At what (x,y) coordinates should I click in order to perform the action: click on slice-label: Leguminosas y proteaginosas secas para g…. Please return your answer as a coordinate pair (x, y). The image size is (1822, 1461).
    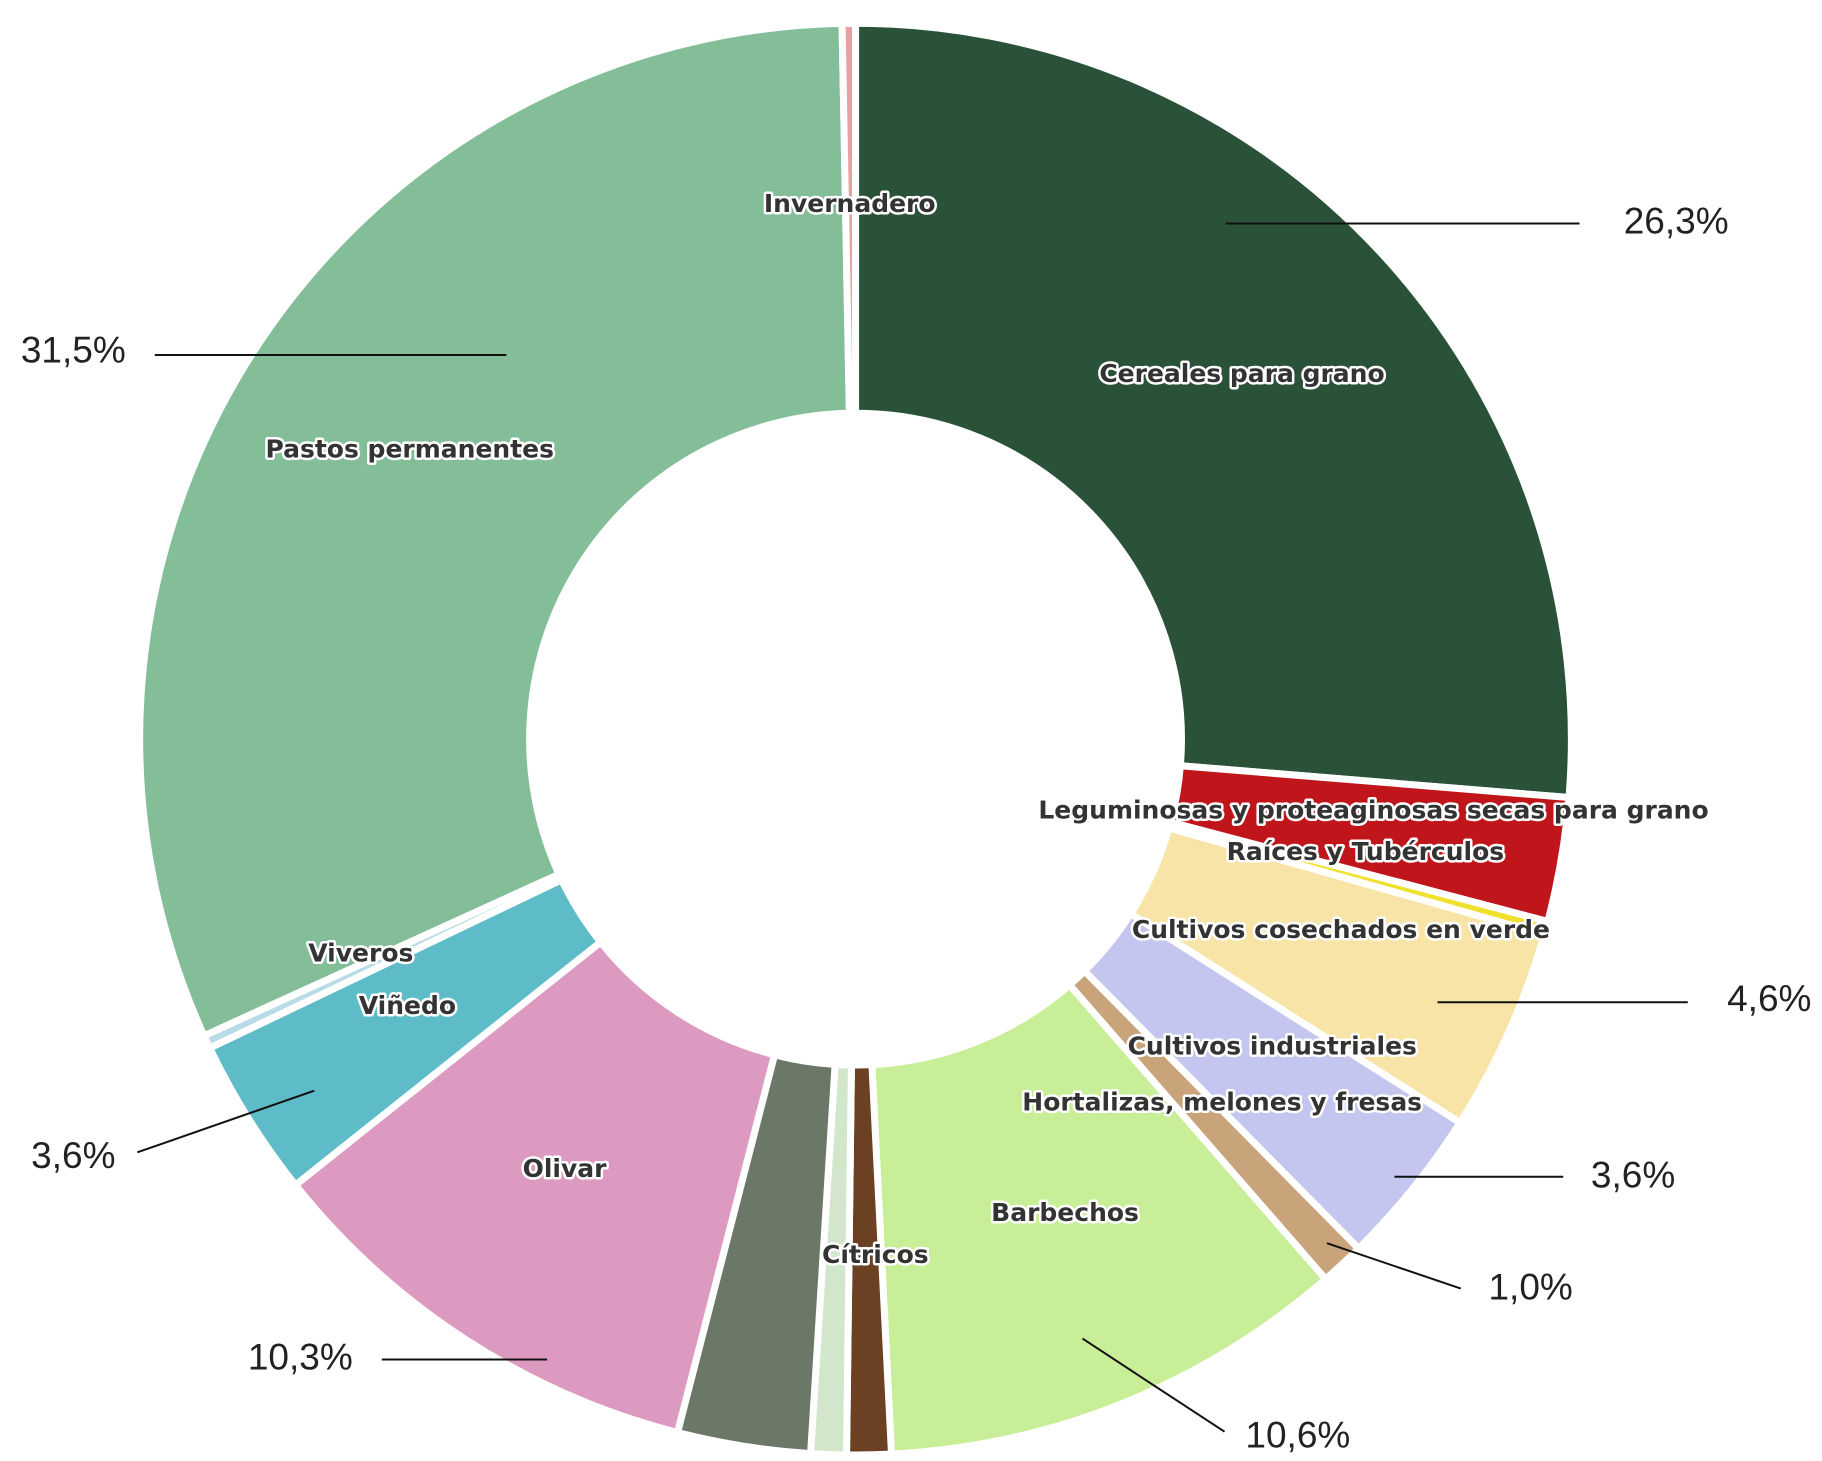
    Looking at the image, I should click on (1373, 809).